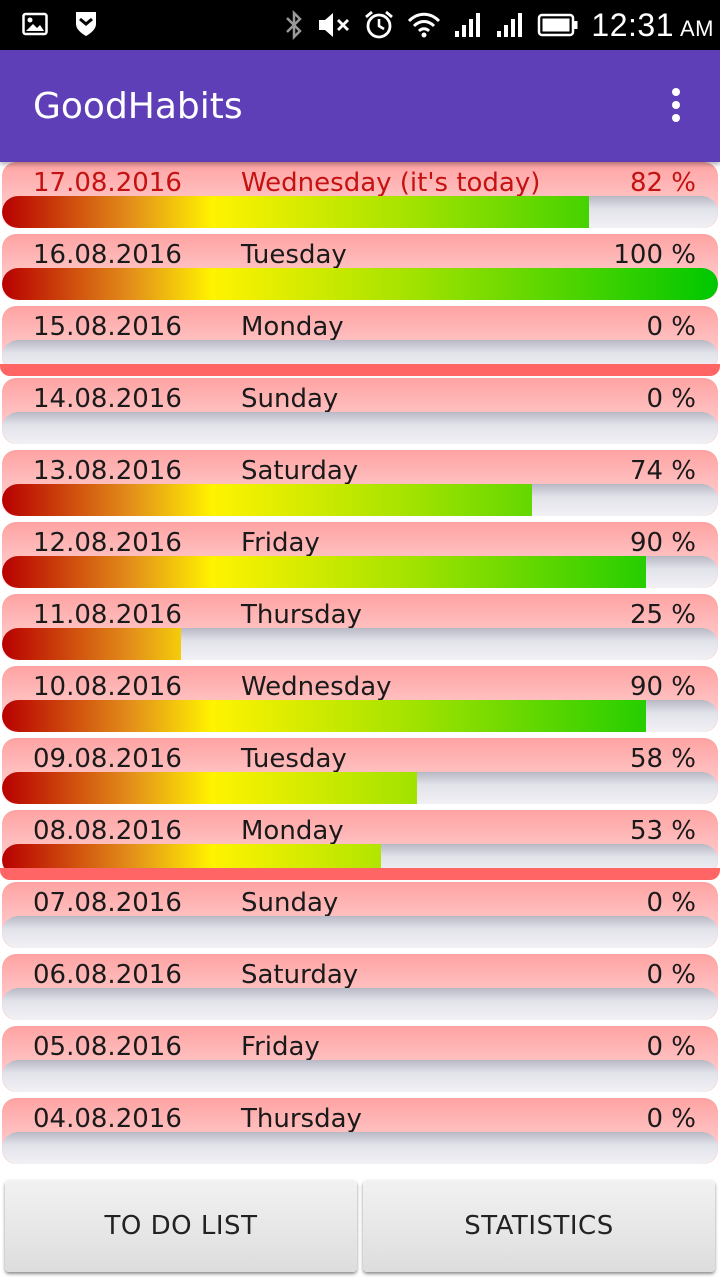  I want to click on day-date: 14.08.2016, so click(107, 399).